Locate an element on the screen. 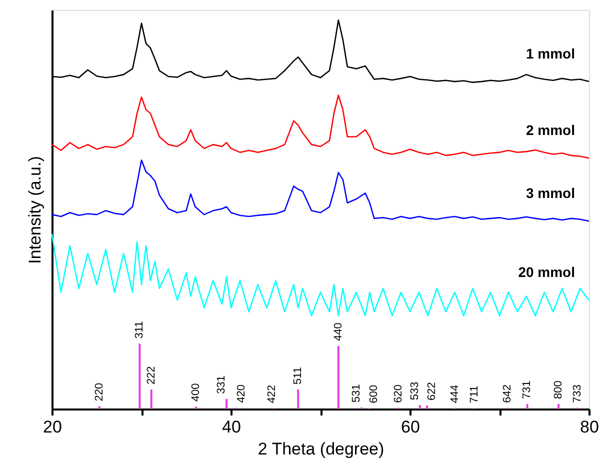  annotation: 733 is located at coordinates (577, 393).